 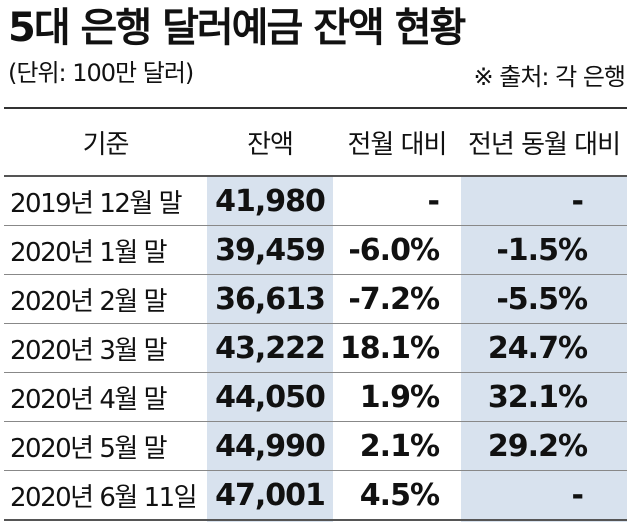 What do you see at coordinates (544, 397) in the screenshot?
I see `row-yoy-change: 32.1%` at bounding box center [544, 397].